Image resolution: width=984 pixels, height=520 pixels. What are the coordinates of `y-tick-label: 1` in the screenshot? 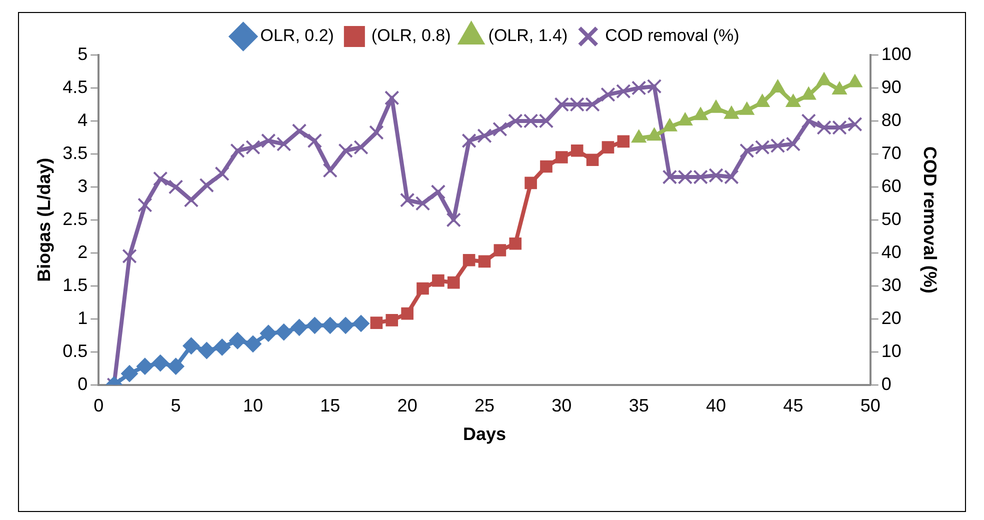 It's located at (83, 318).